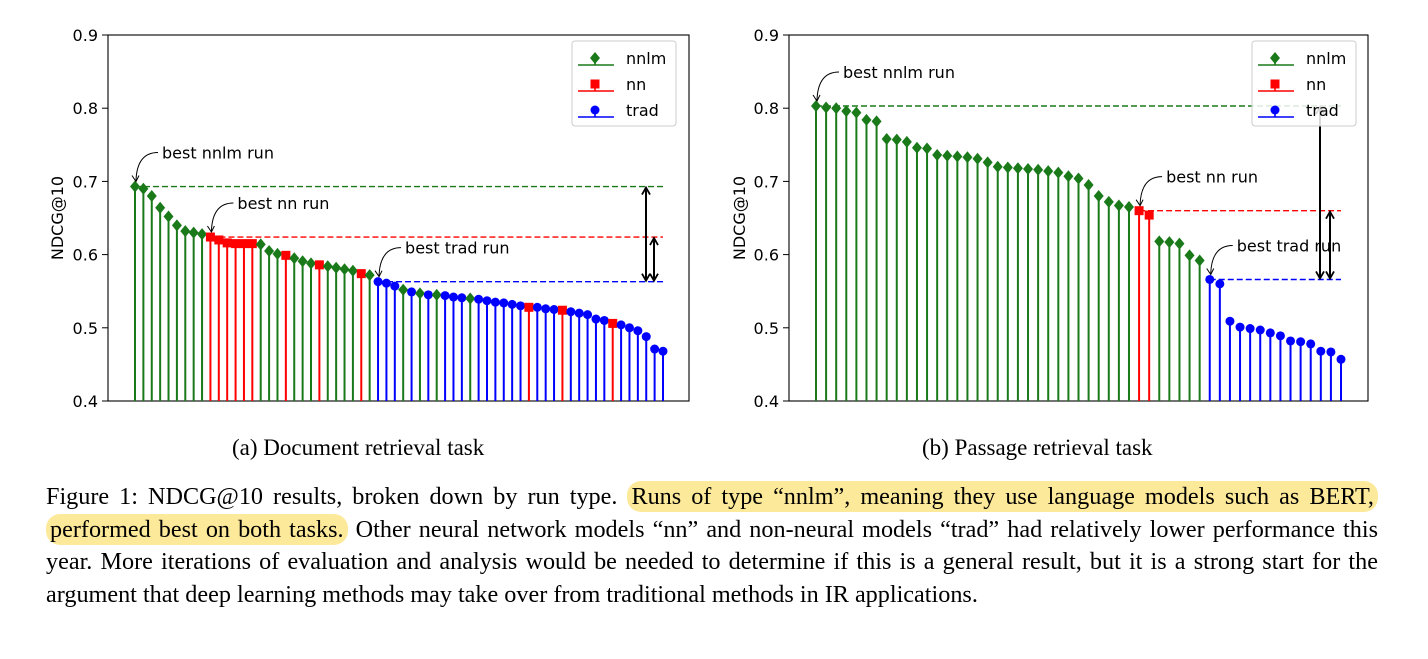  Describe the element at coordinates (766, 328) in the screenshot. I see `y-tick-label: 0.5` at that location.